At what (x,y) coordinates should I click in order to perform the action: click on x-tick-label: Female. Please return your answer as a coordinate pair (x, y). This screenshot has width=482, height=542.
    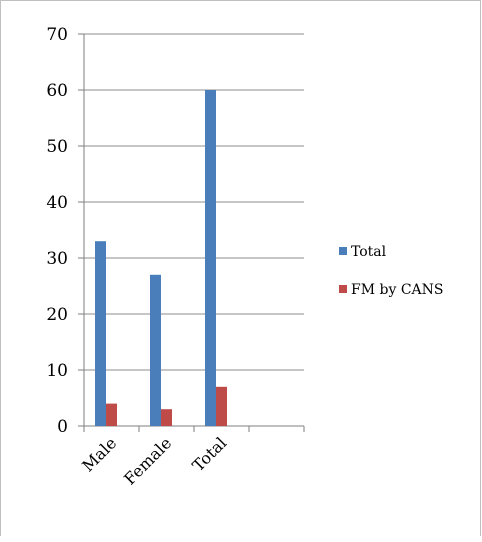
    Looking at the image, I should click on (147, 460).